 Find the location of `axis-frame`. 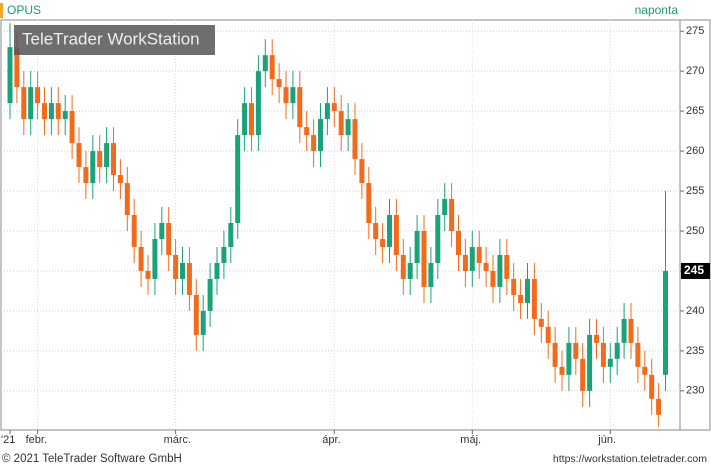

axis-frame is located at coordinates (695, 225).